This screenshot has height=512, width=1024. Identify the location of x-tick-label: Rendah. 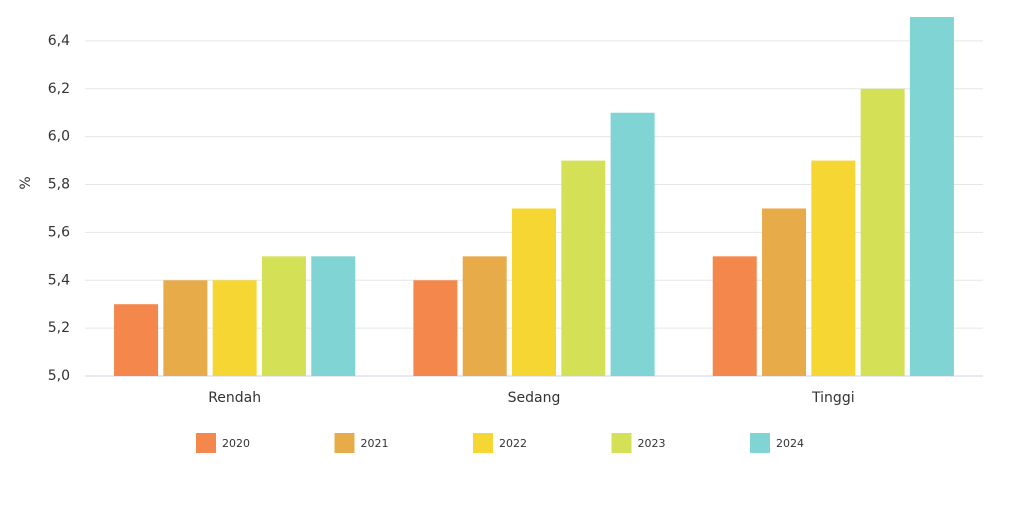
(234, 398).